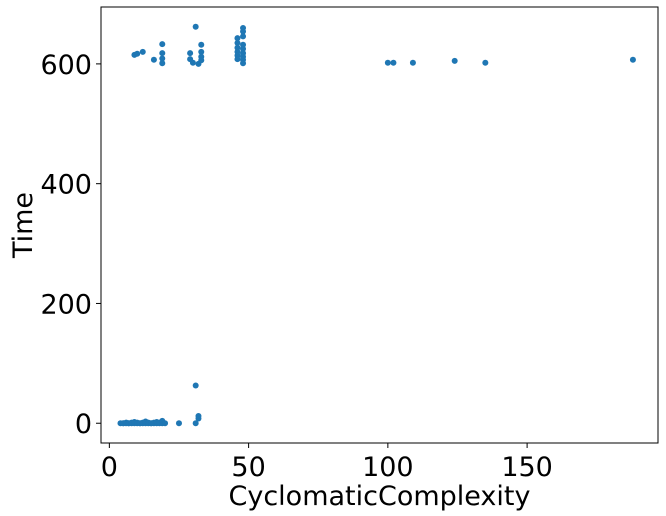 This screenshot has width=666, height=516. Describe the element at coordinates (66, 65) in the screenshot. I see `y-tick-label: 600` at that location.